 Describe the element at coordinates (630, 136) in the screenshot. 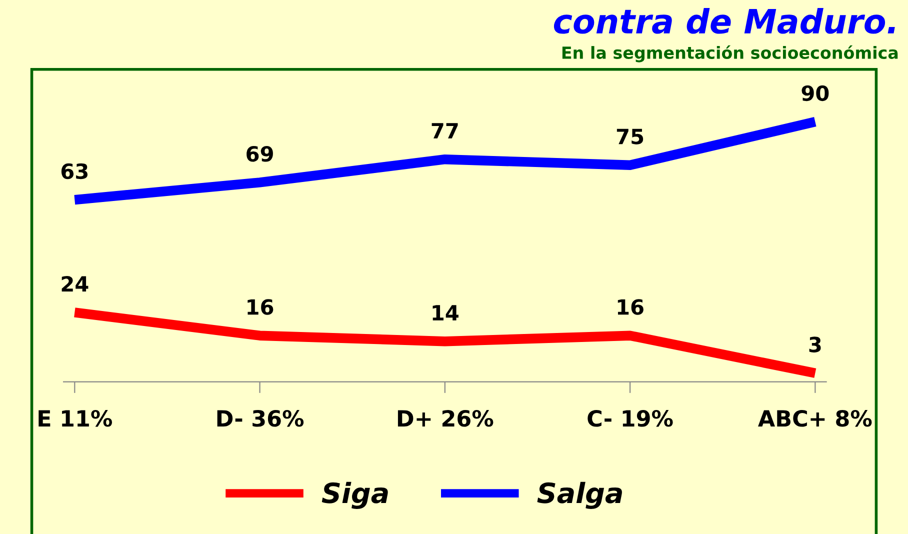

I see `data-label: 75` at that location.